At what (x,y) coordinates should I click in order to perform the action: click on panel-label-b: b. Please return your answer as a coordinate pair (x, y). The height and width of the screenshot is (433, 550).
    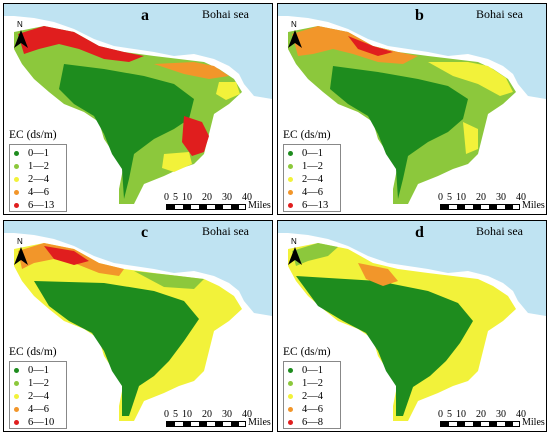
    Looking at the image, I should click on (419, 15).